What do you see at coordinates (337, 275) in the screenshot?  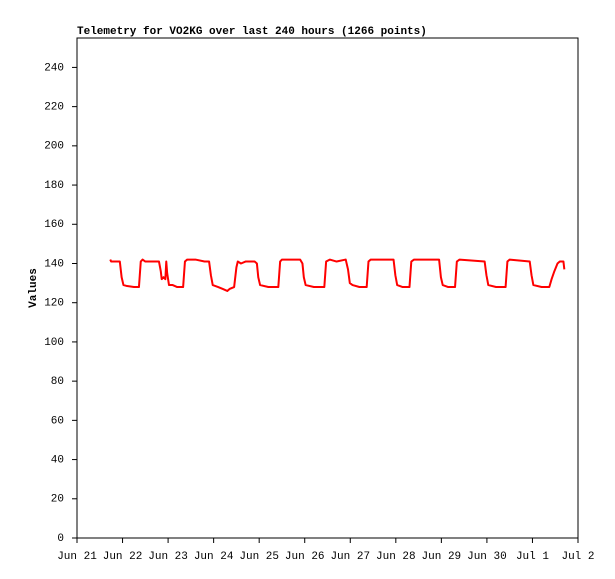 I see `data-line` at bounding box center [337, 275].